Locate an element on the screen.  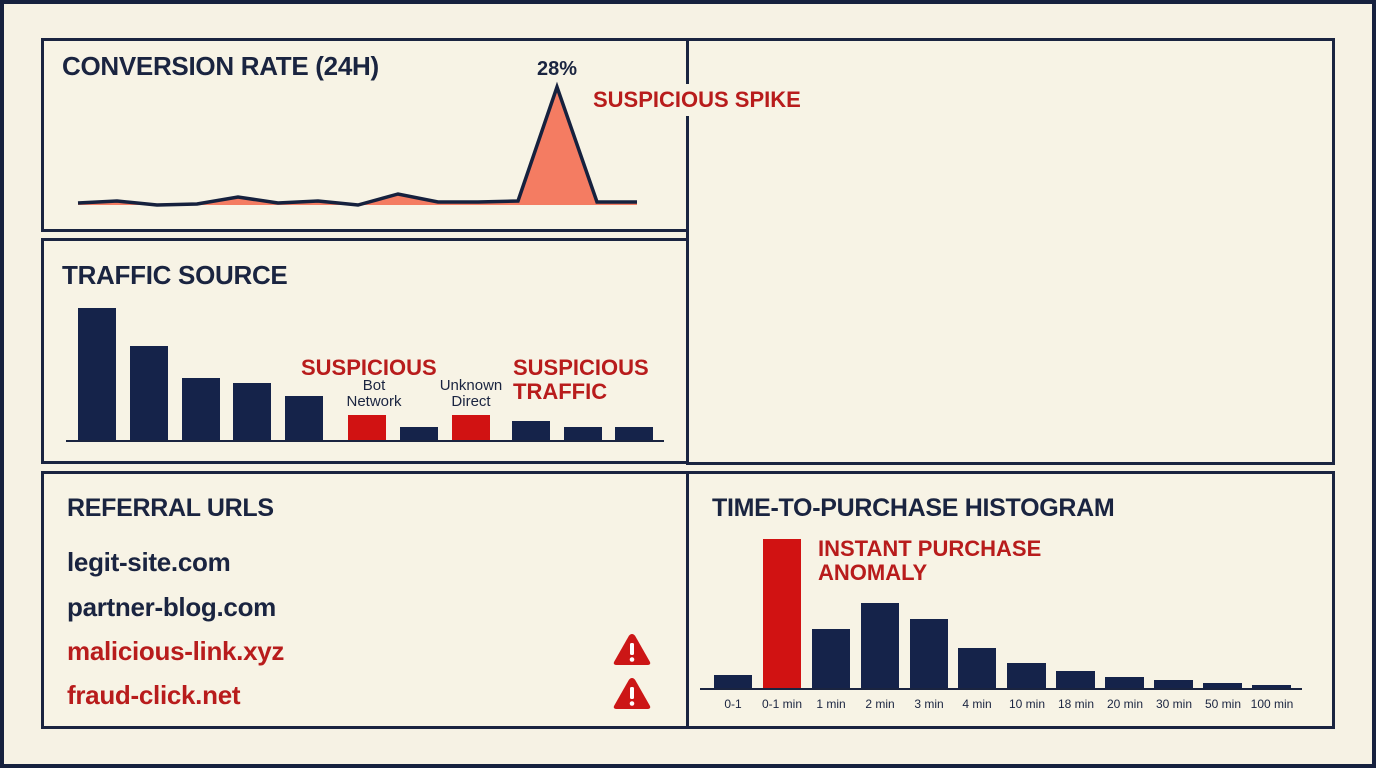
spike-area is located at coordinates (357, 146).